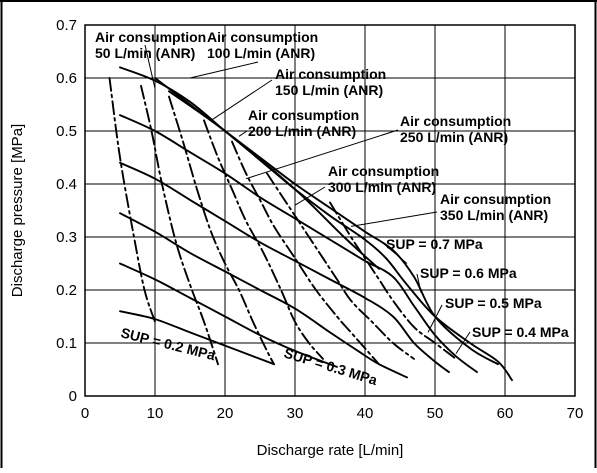  What do you see at coordinates (66, 343) in the screenshot?
I see `y-tick-label: 0.1` at bounding box center [66, 343].